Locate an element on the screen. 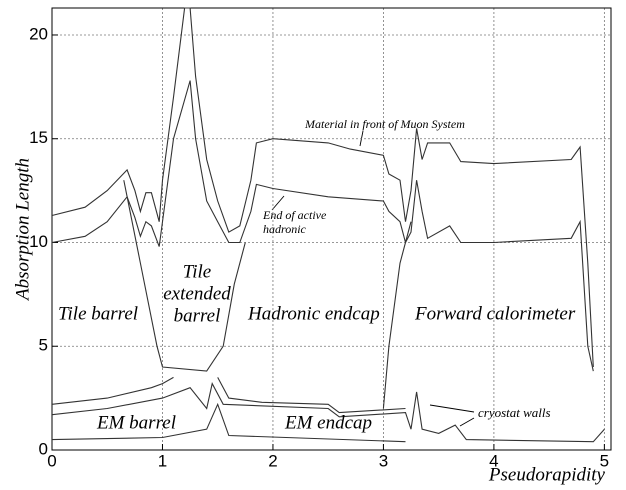  annotation: hadronic is located at coordinates (285, 229).